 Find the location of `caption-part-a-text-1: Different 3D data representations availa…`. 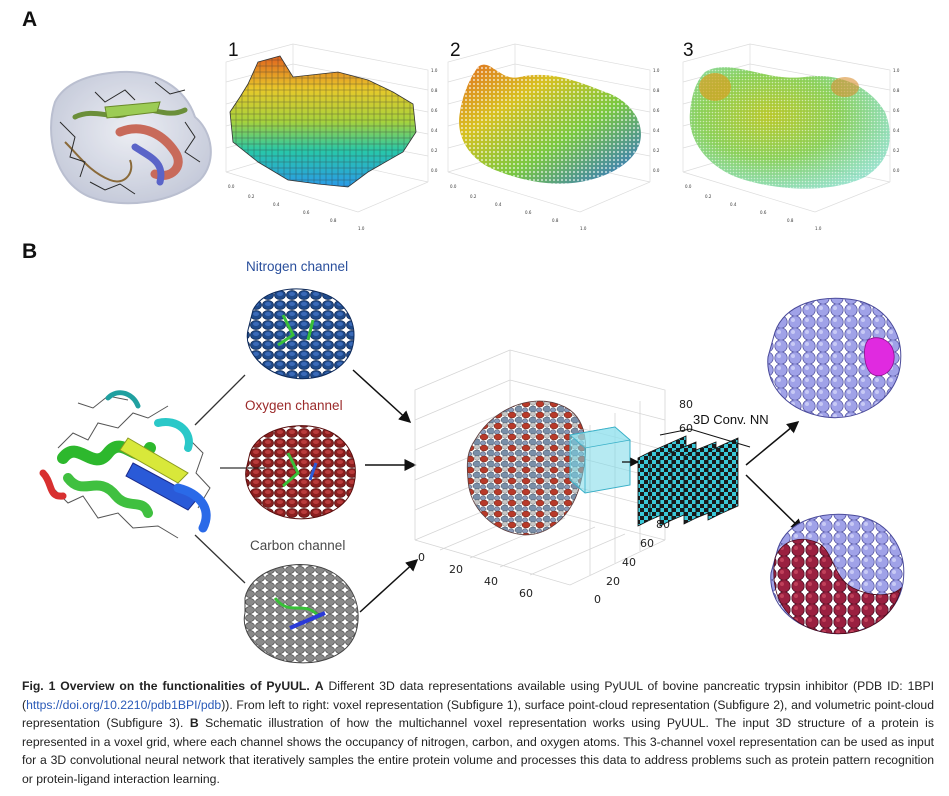

caption-part-a-text-1: Different 3D data representations availa… is located at coordinates (478, 695).